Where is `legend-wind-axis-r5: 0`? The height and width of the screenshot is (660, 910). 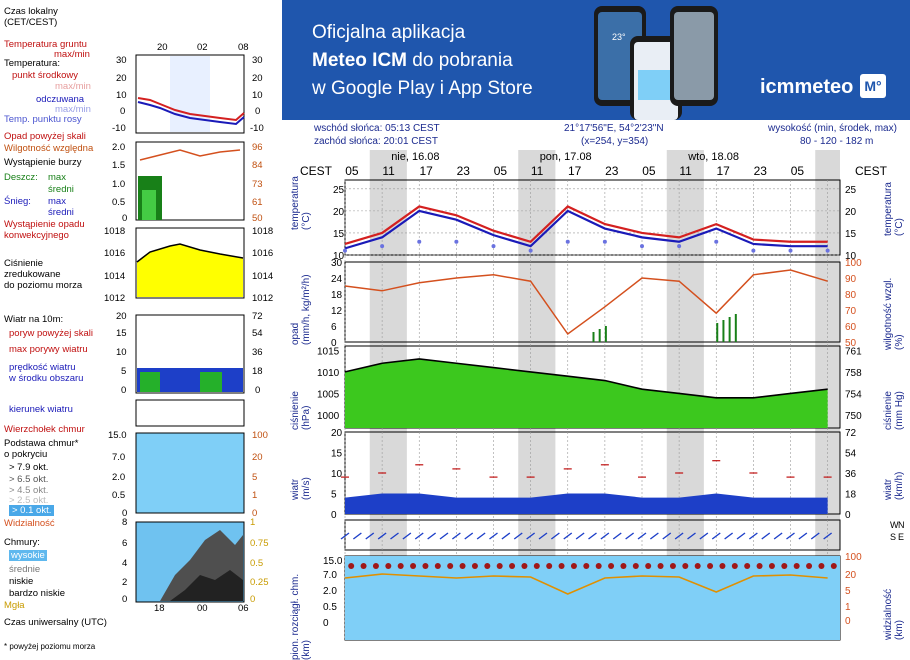
legend-wind-axis-r5: 0 is located at coordinates (258, 390).